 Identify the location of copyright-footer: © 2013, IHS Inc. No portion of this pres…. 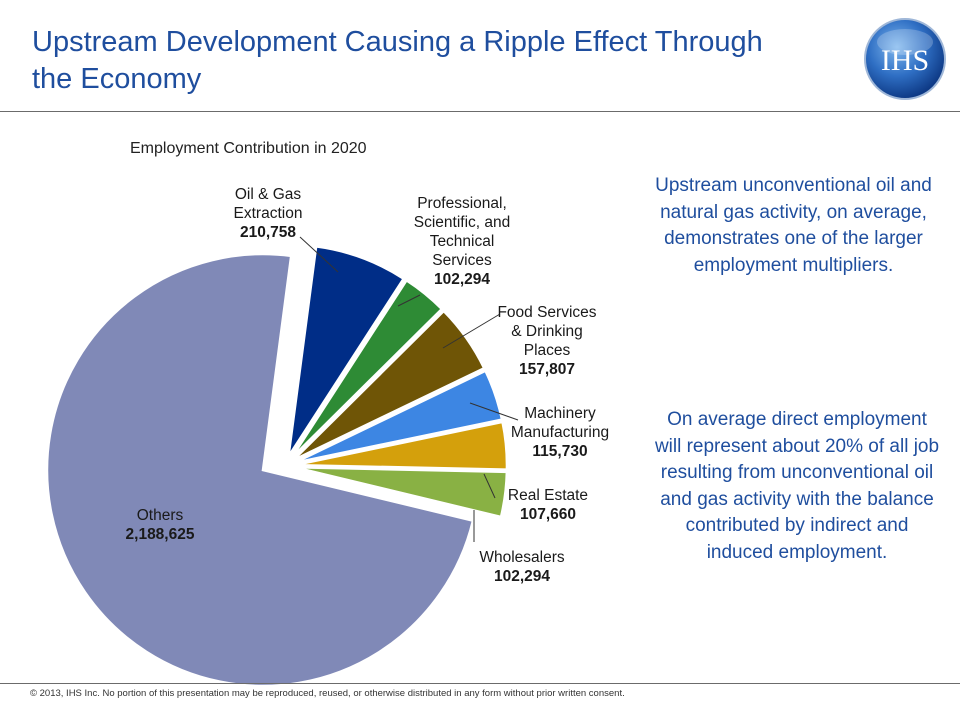
(327, 693).